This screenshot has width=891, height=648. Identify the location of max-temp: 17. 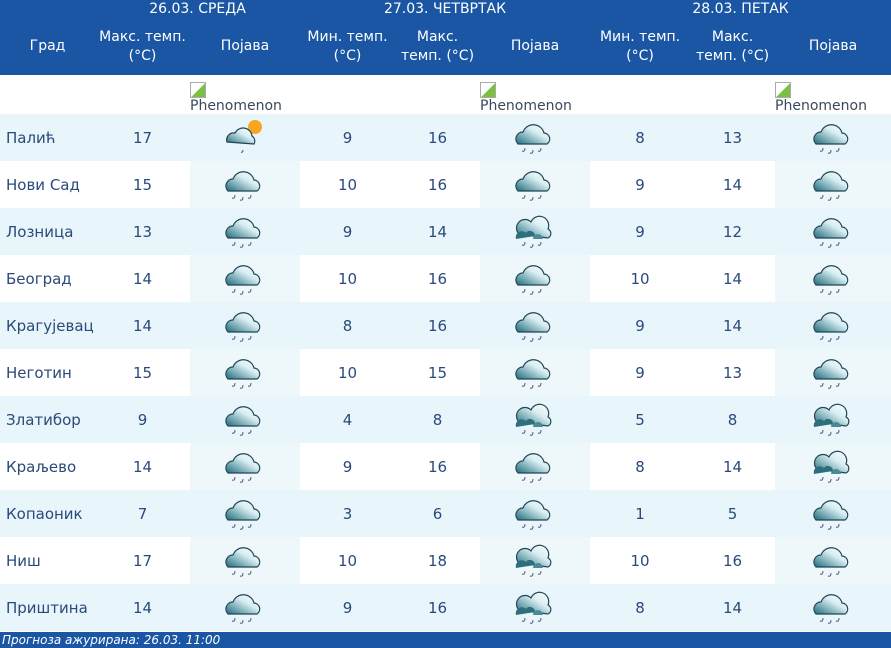
(142, 560).